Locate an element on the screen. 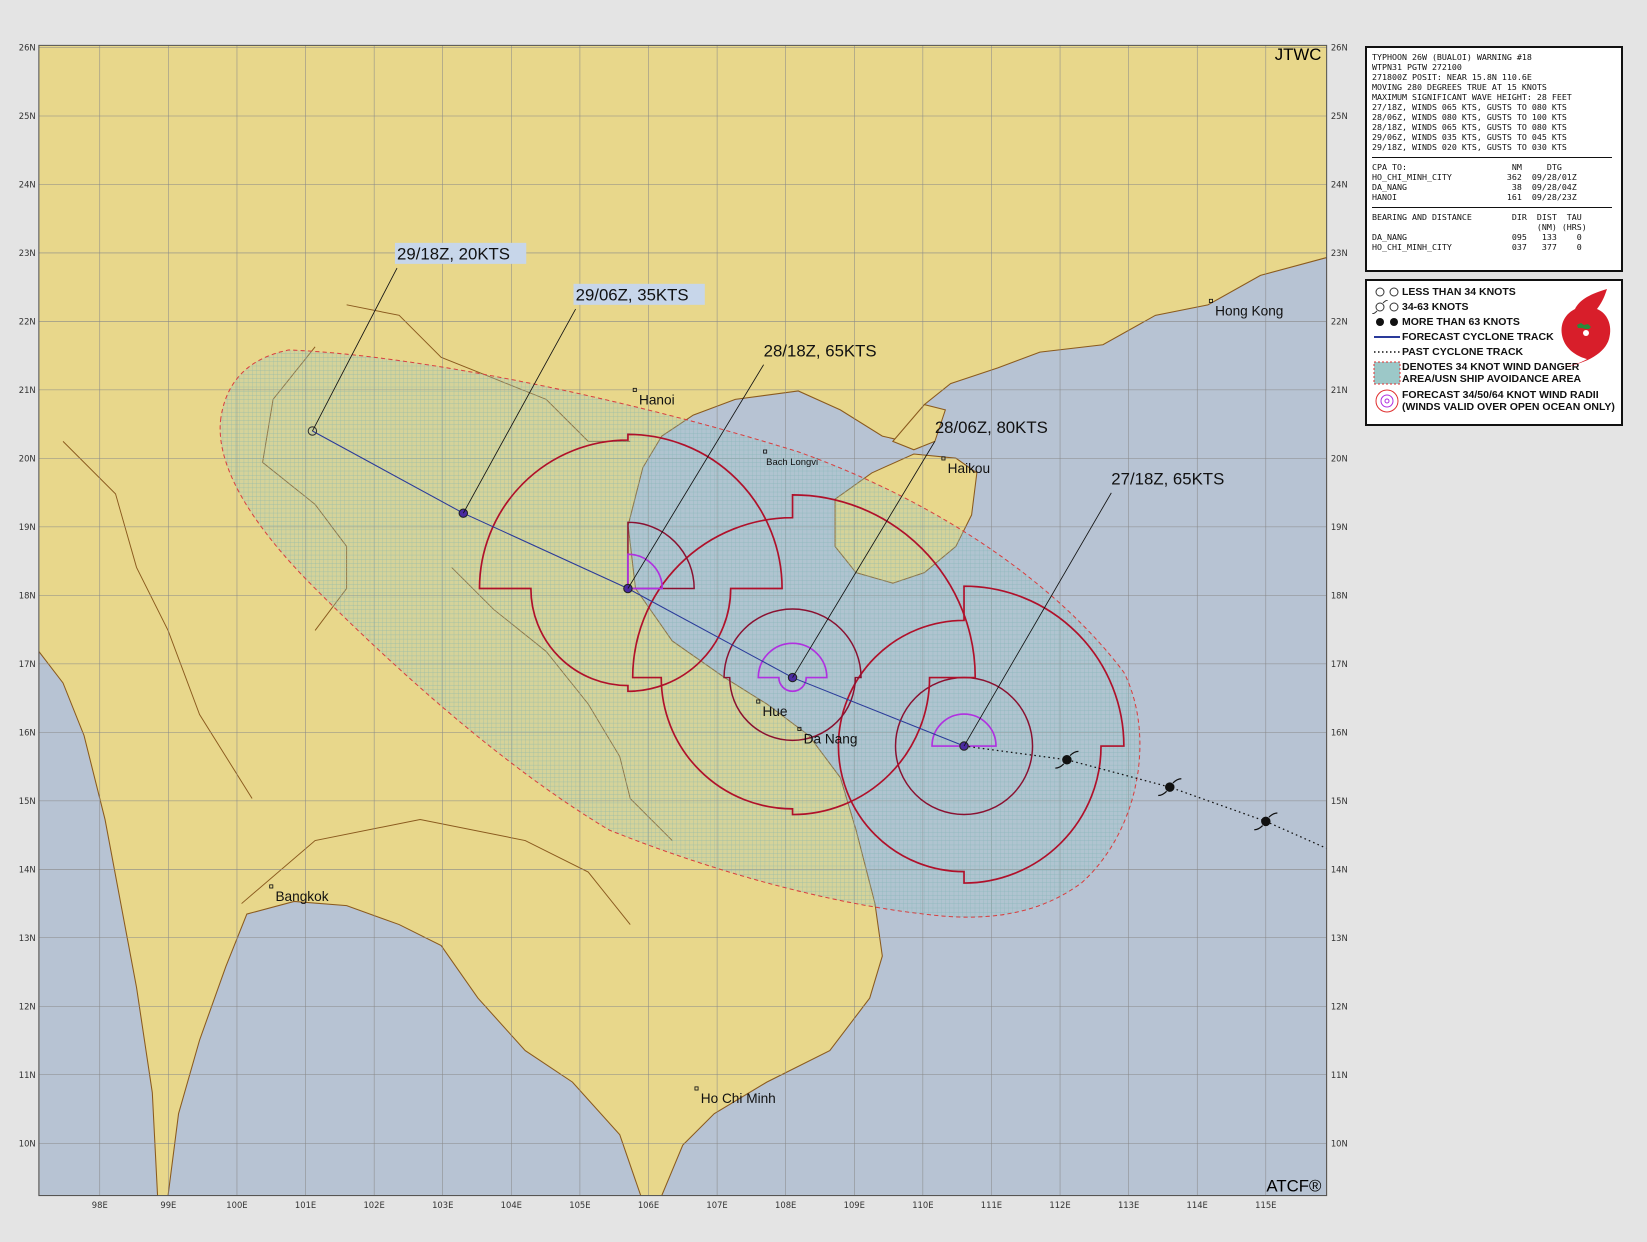 Image resolution: width=1647 pixels, height=1242 pixels. lon-tick-label: 110E is located at coordinates (922, 1205).